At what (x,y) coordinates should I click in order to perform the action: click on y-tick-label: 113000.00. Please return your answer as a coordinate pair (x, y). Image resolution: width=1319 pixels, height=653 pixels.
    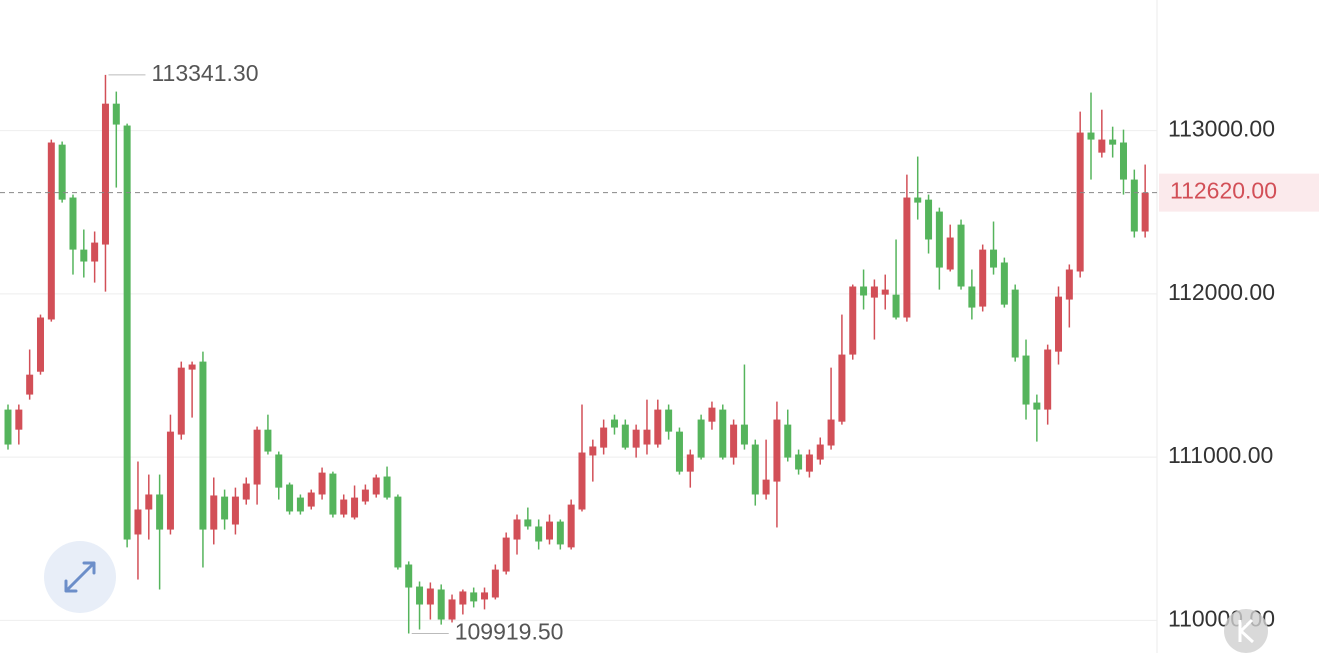
    Looking at the image, I should click on (1221, 129).